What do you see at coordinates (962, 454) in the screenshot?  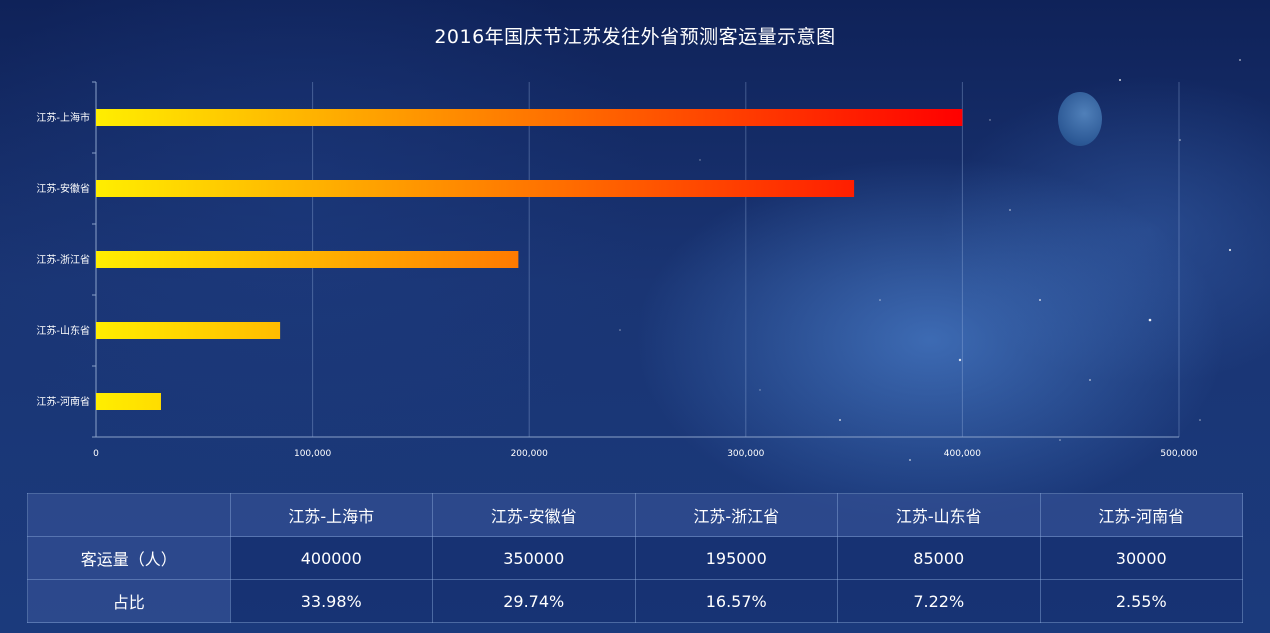 I see `x-tick-label: 400,000` at bounding box center [962, 454].